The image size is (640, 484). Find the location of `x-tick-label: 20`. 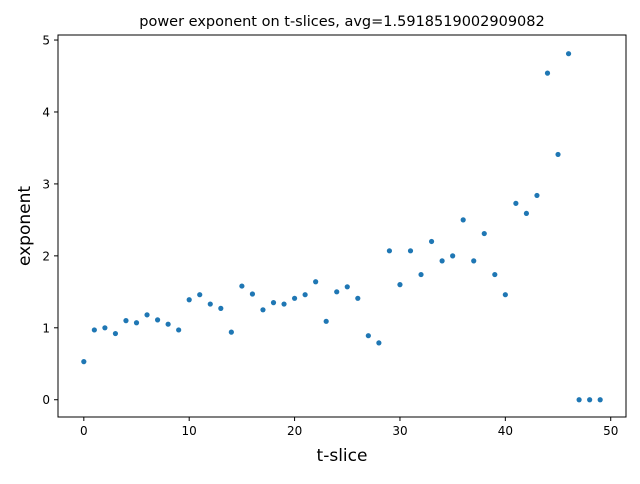

x-tick-label: 20 is located at coordinates (294, 431).